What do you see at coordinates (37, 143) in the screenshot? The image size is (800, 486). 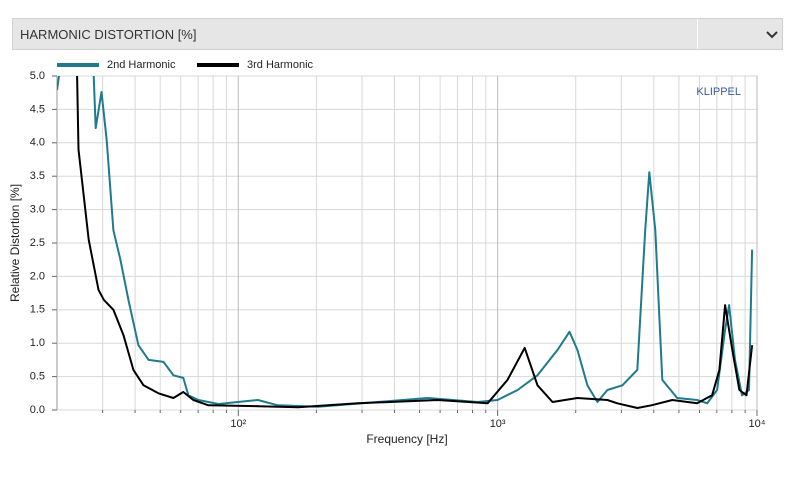 I see `y-tick-label: 4.0` at bounding box center [37, 143].